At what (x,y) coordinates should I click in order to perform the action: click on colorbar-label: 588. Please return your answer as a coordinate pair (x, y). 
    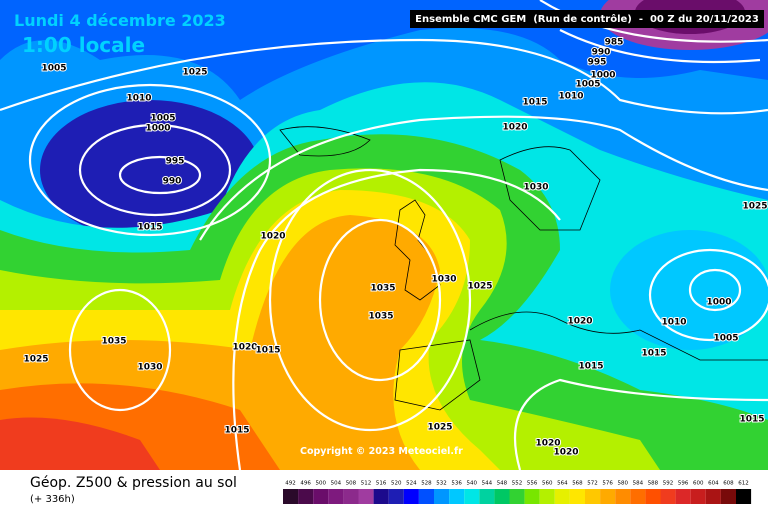
    Looking at the image, I should click on (653, 484).